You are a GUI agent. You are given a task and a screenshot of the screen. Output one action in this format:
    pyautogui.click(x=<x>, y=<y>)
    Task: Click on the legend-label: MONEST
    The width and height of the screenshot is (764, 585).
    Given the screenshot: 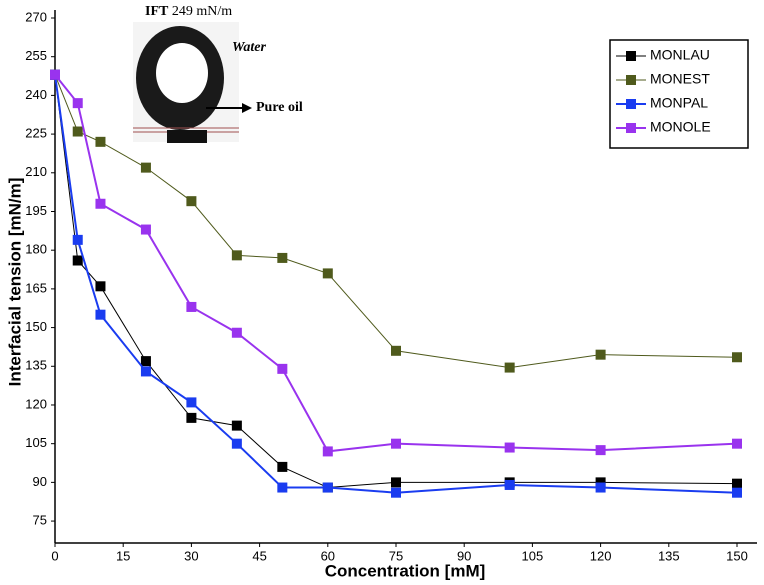 What is the action you would take?
    pyautogui.click(x=680, y=79)
    